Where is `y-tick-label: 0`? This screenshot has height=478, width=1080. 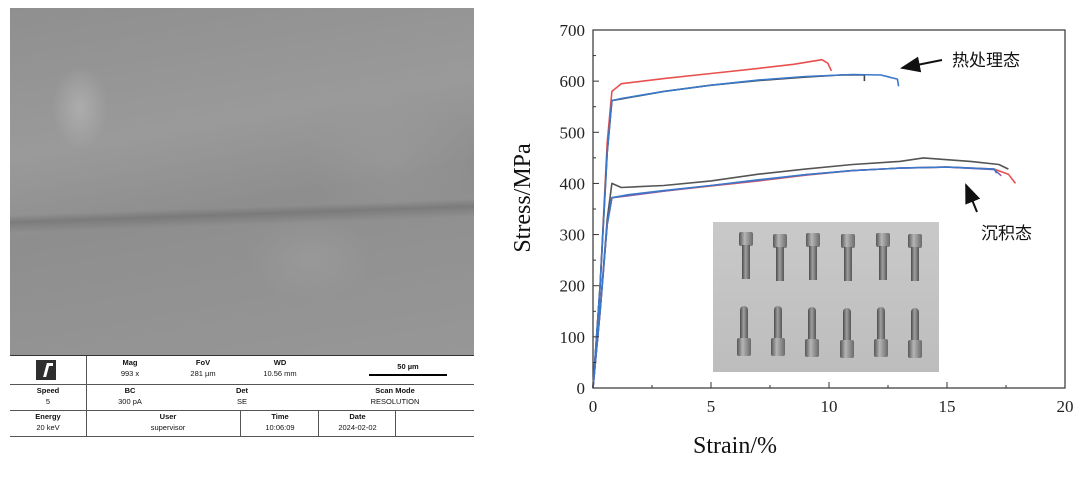
y-tick-label: 0 is located at coordinates (581, 388).